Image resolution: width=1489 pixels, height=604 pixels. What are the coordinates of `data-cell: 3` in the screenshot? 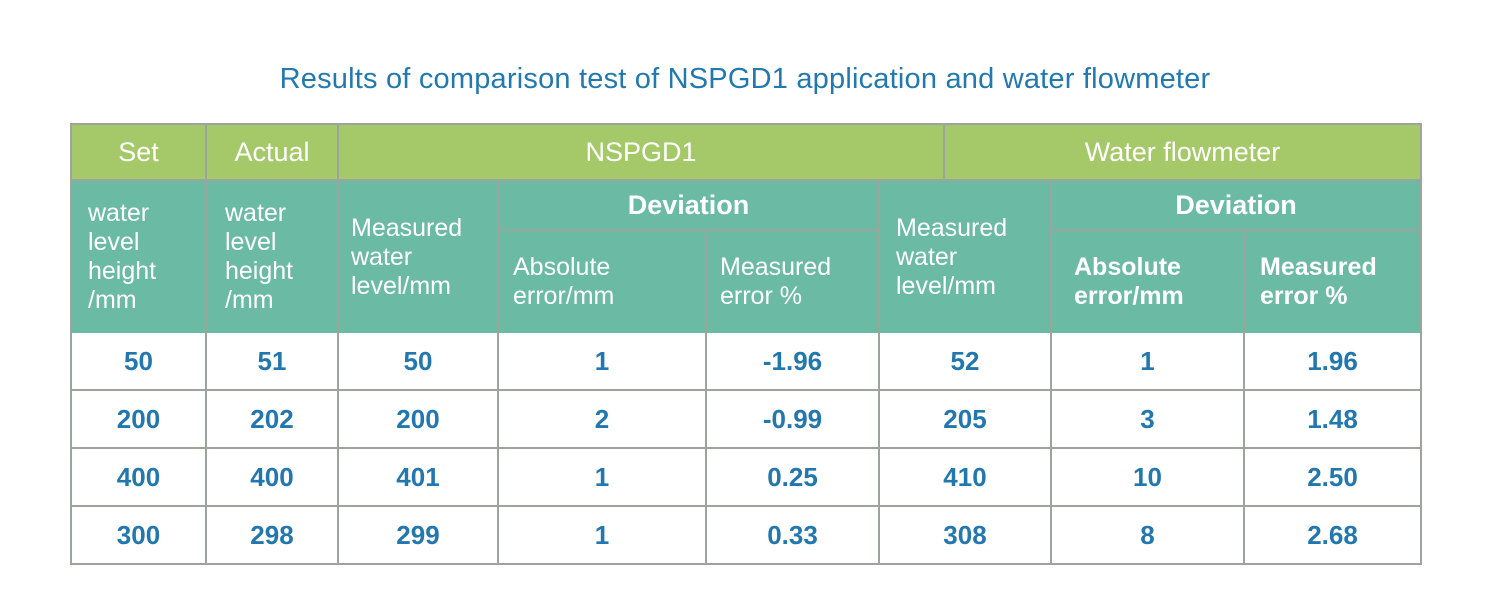 It's located at (1148, 419).